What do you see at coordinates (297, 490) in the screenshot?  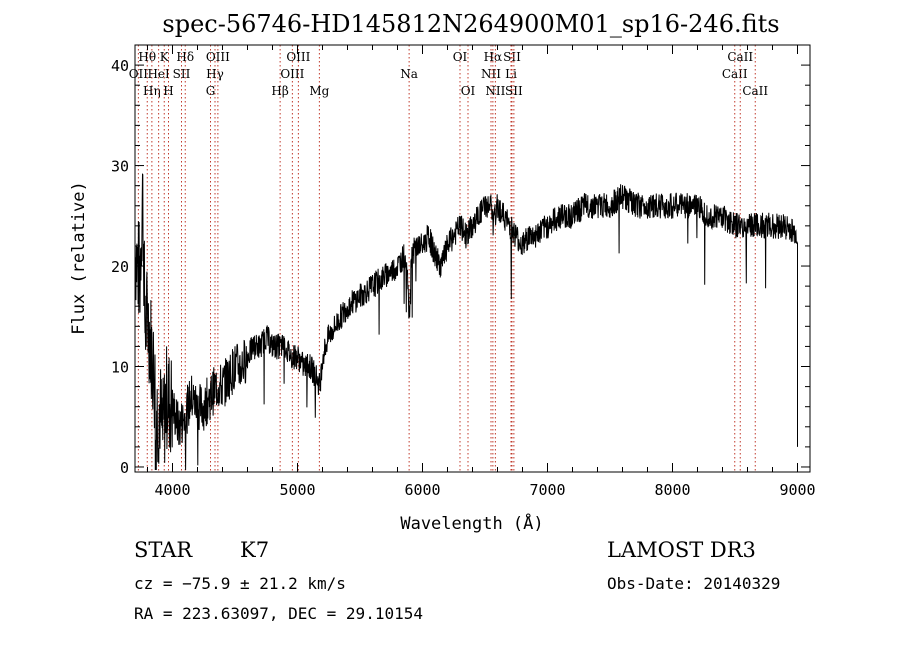 I see `x-tick-label: 5000` at bounding box center [297, 490].